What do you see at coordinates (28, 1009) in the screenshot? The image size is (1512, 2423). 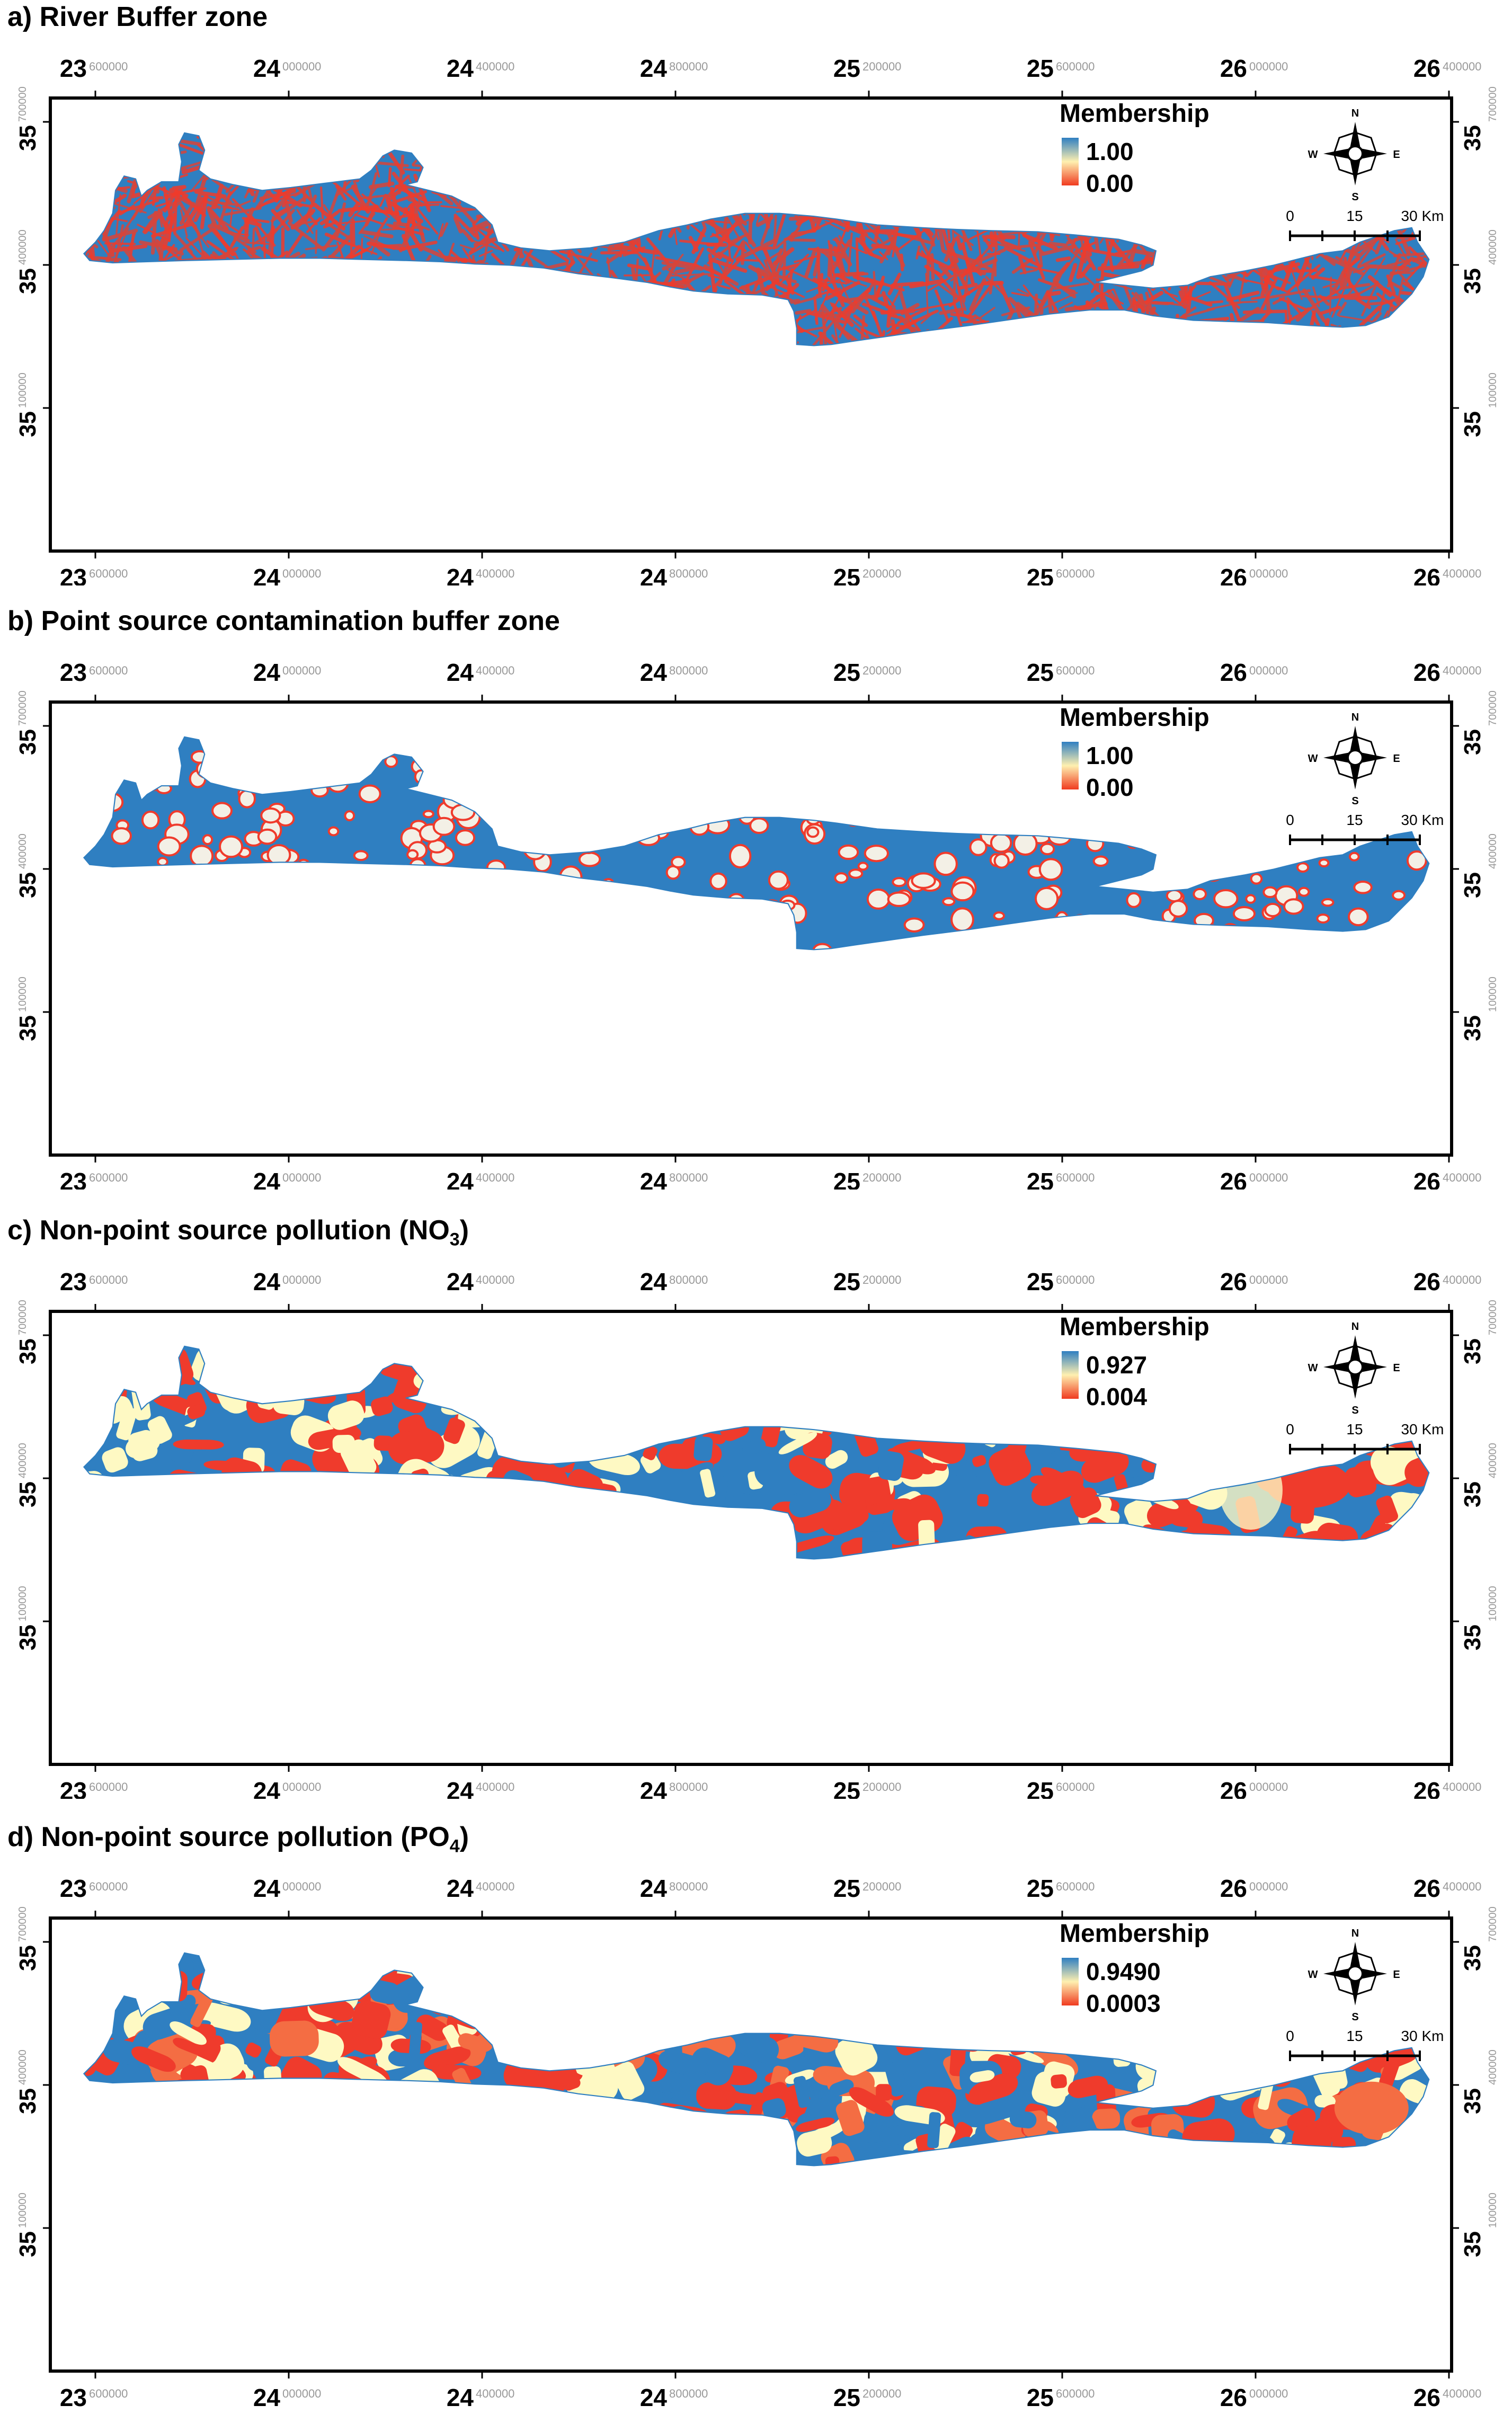 I see `y-tick-left: 35 100000` at bounding box center [28, 1009].